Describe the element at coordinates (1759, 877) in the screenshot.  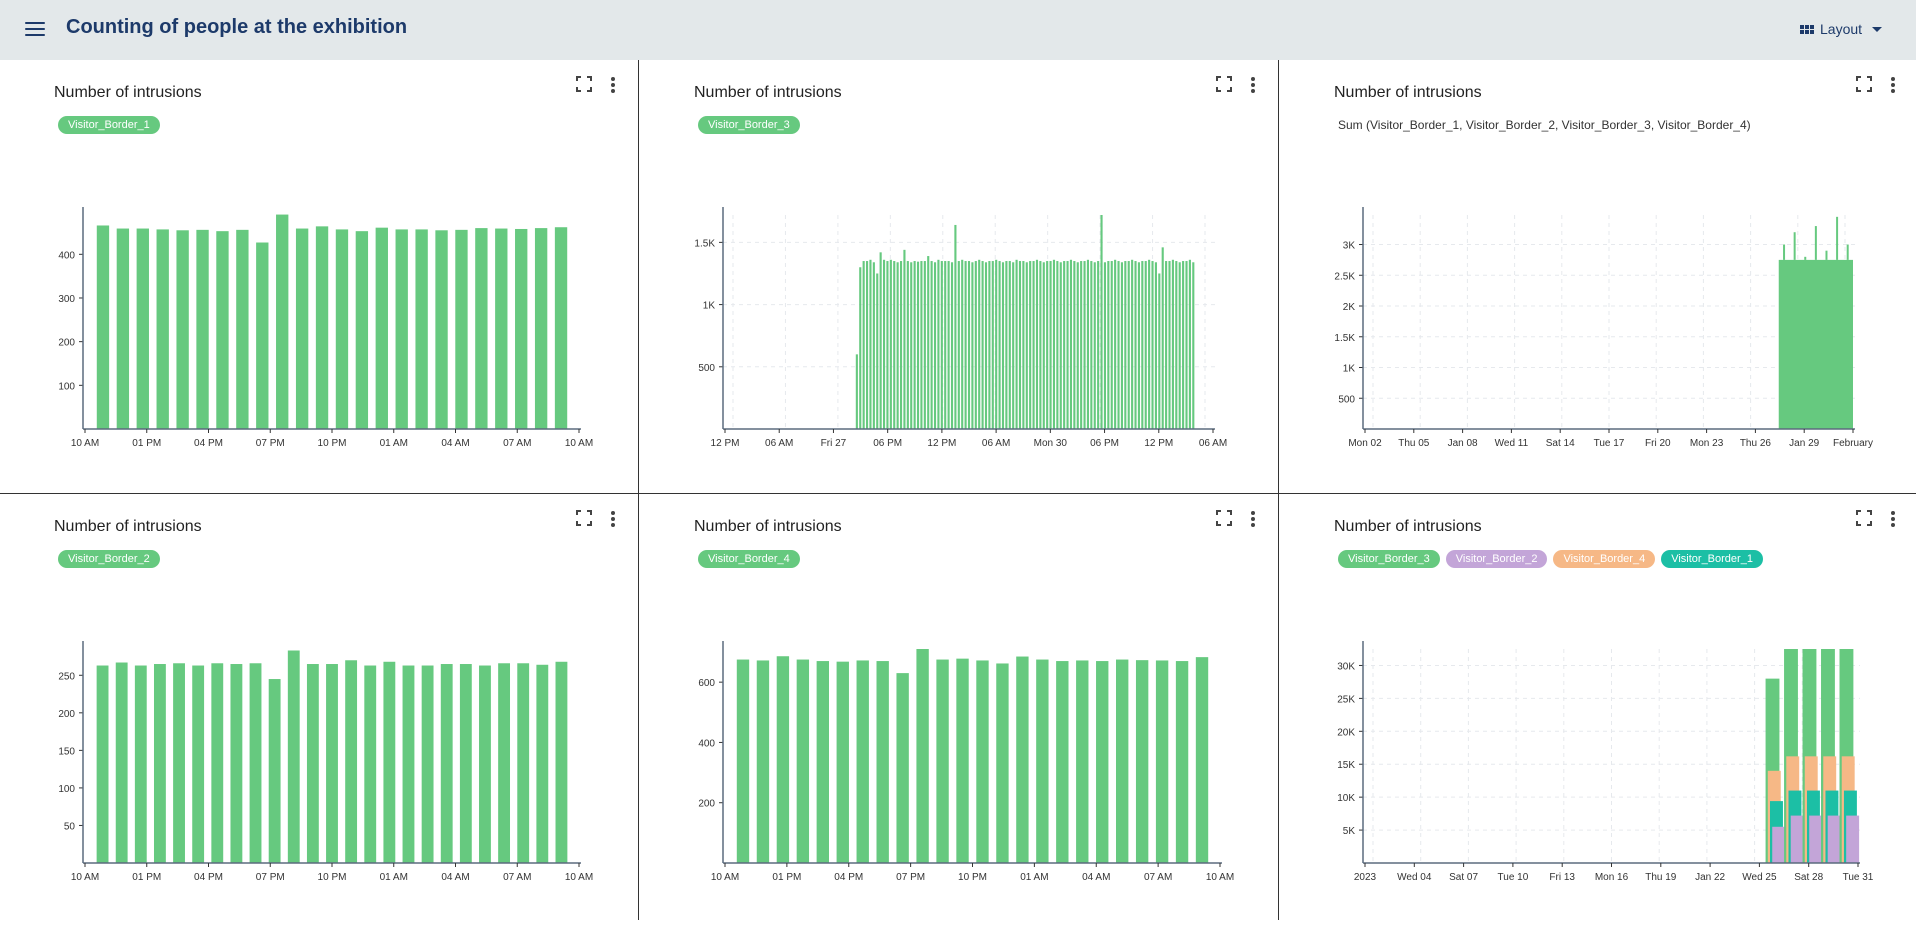
I see `x-tick-label: Wed 25` at that location.